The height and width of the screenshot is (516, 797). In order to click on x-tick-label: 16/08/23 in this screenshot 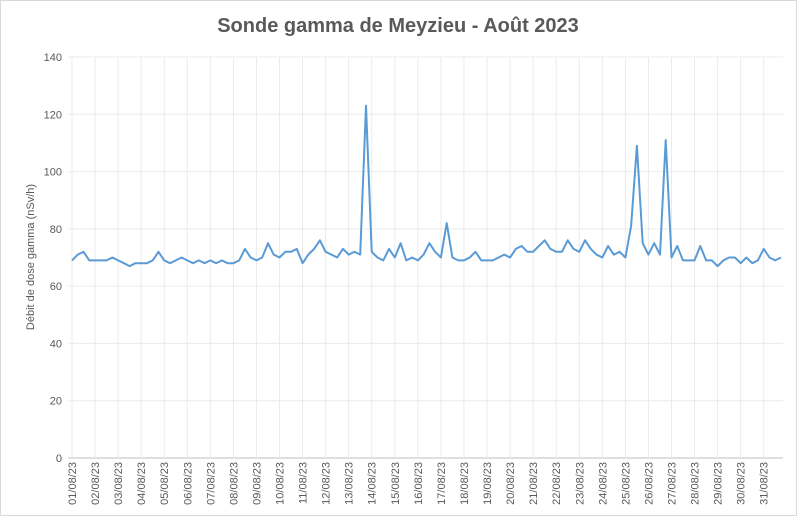, I will do `click(419, 483)`.